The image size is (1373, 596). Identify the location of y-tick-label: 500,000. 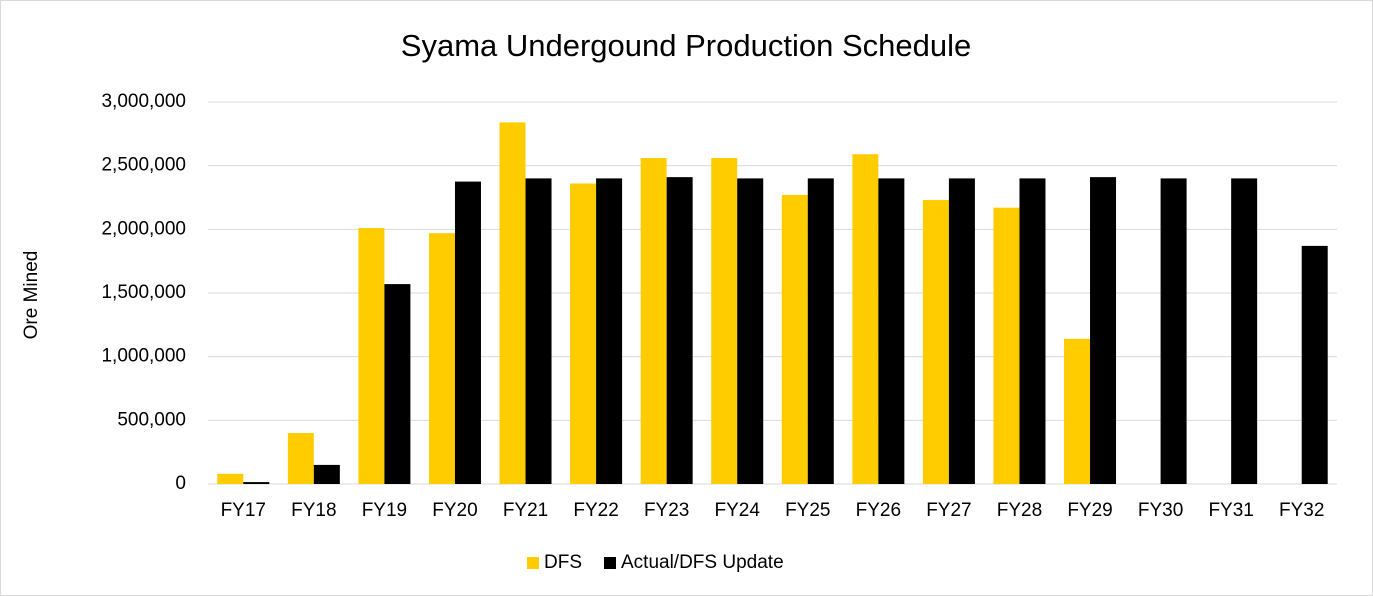
(151, 419).